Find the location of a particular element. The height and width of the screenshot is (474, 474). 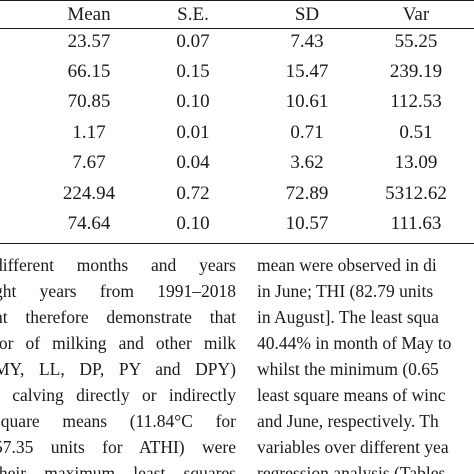

cell-se: 0.04 is located at coordinates (193, 162).